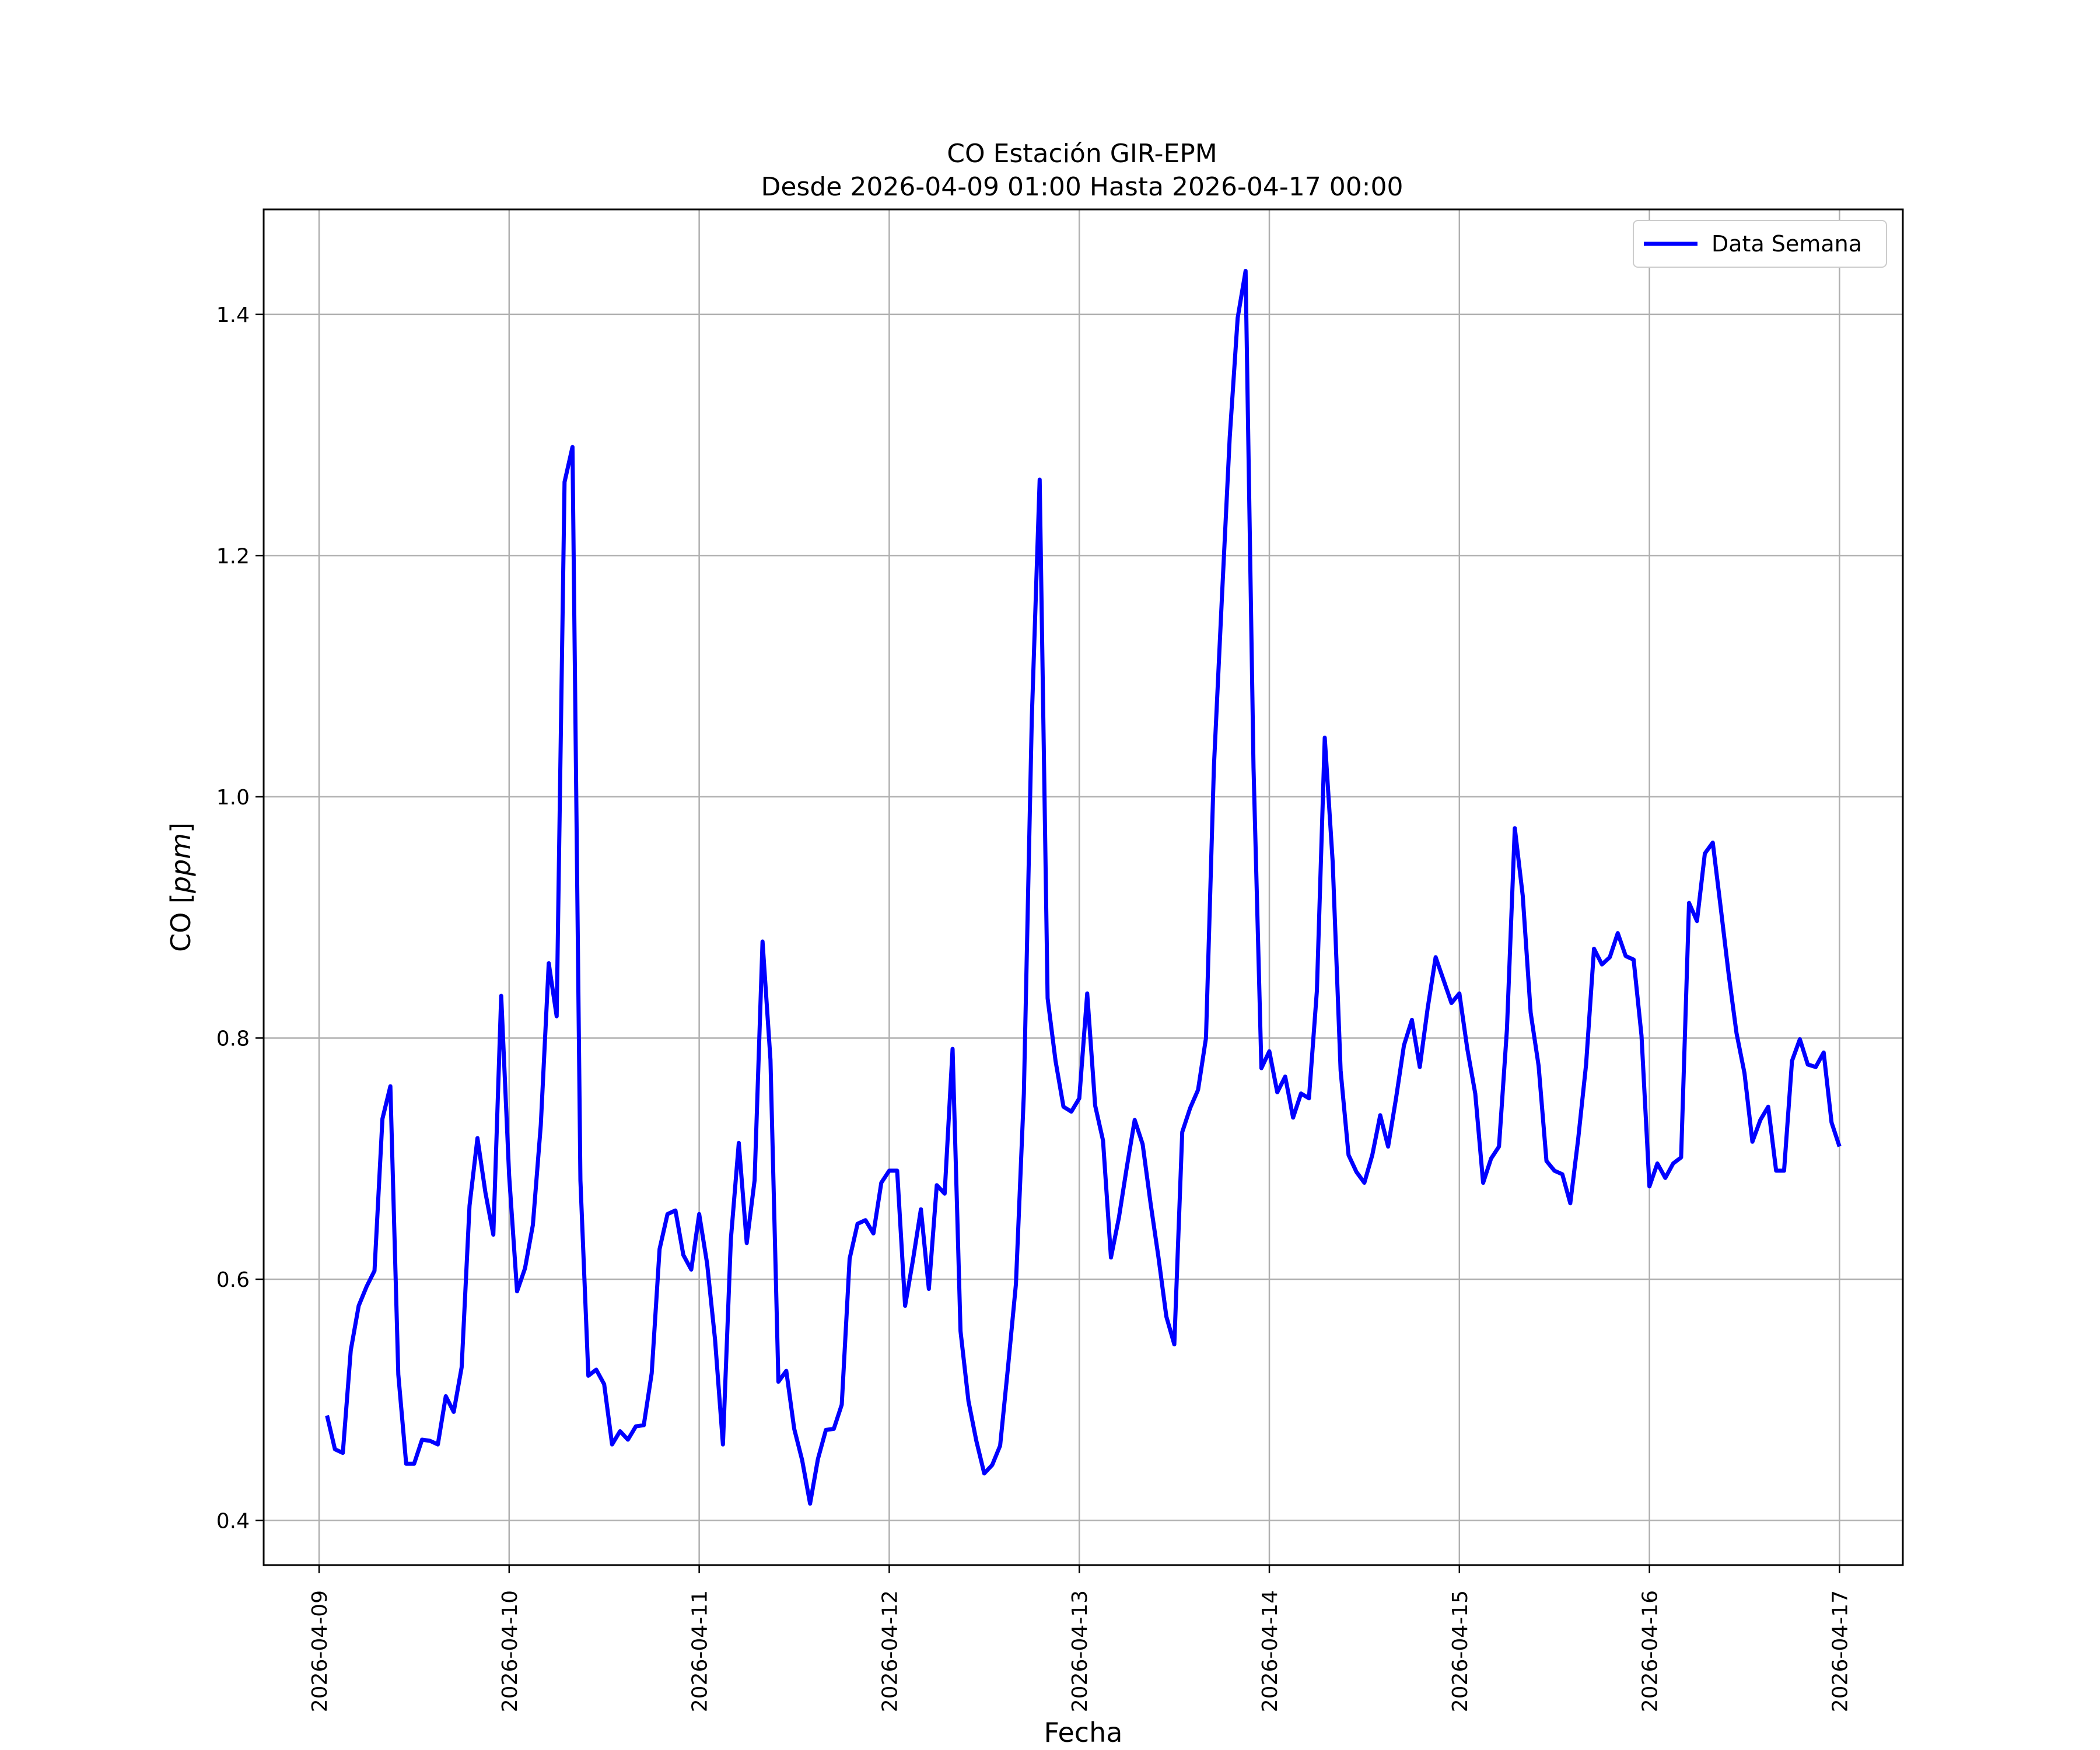  Describe the element at coordinates (1460, 1651) in the screenshot. I see `x-tick-label: 2026-04-15` at that location.